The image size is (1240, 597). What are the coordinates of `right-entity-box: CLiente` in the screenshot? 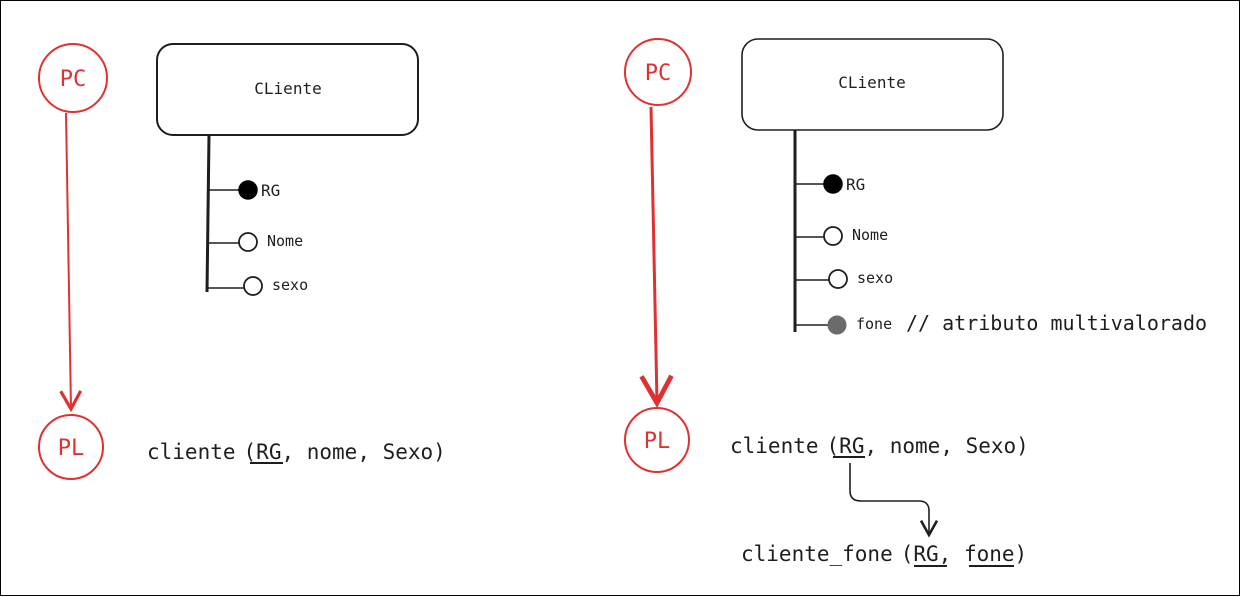 It's located at (872, 84).